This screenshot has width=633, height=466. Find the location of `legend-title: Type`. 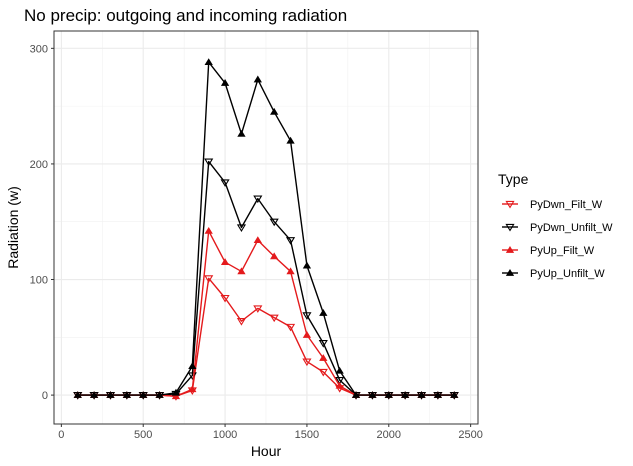

legend-title: Type is located at coordinates (513, 179).